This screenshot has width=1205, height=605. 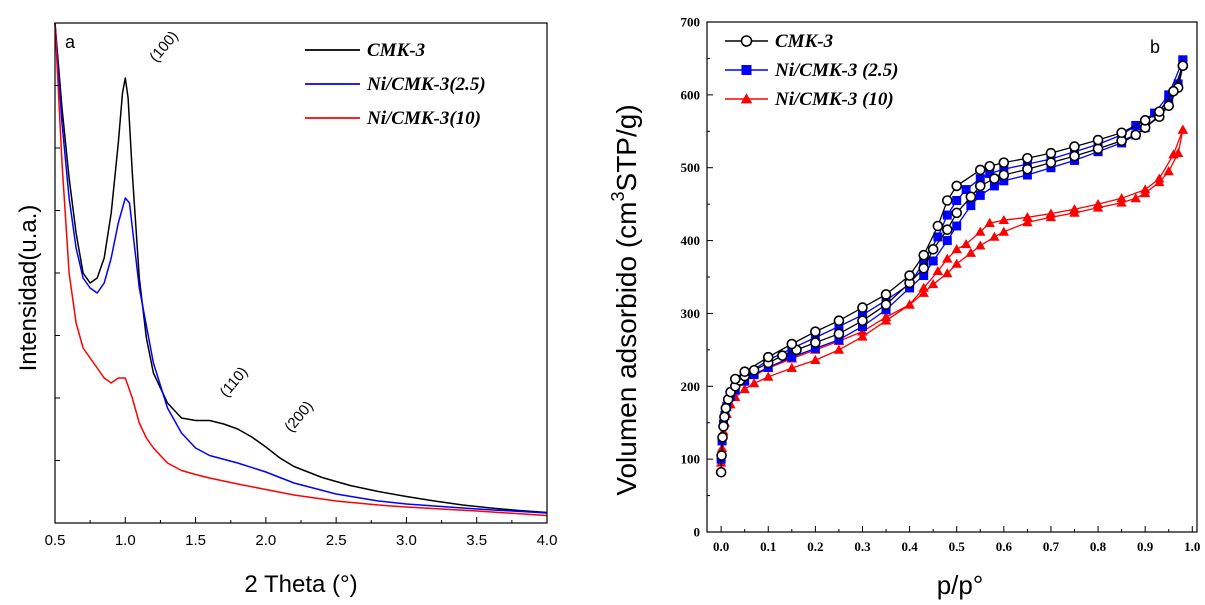 I want to click on panel-b-y-tick-label: 0, so click(x=697, y=532).